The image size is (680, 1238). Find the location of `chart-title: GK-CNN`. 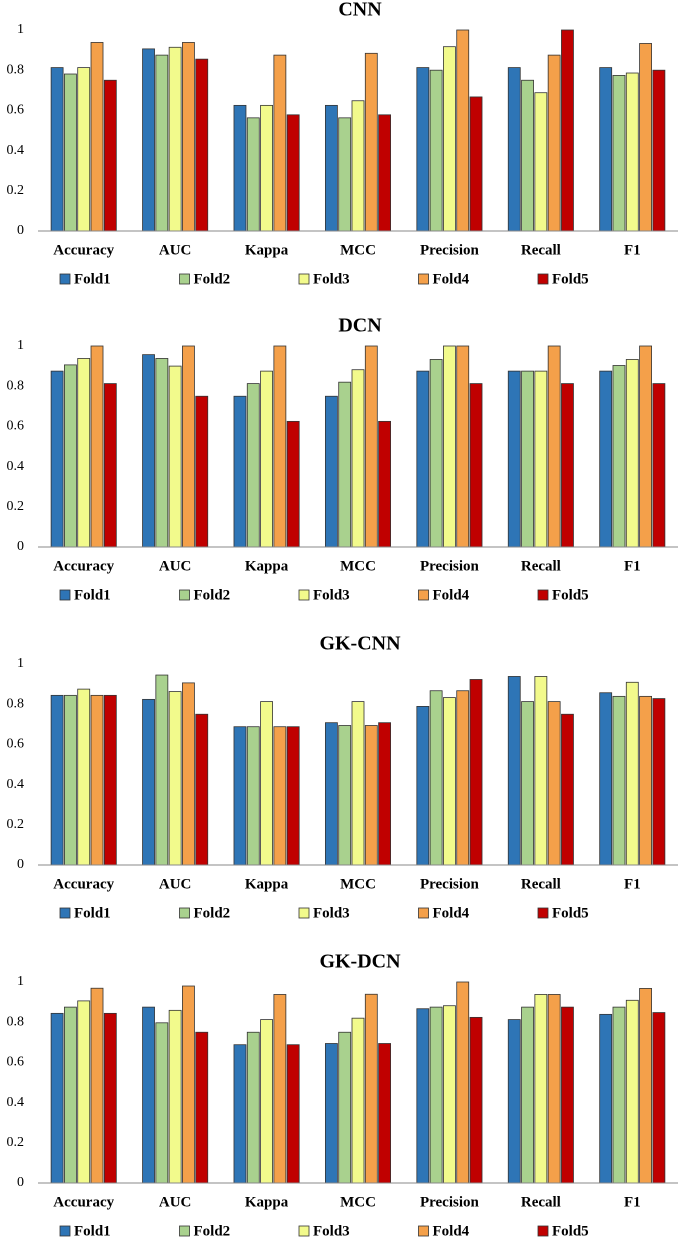

chart-title: GK-CNN is located at coordinates (360, 644).